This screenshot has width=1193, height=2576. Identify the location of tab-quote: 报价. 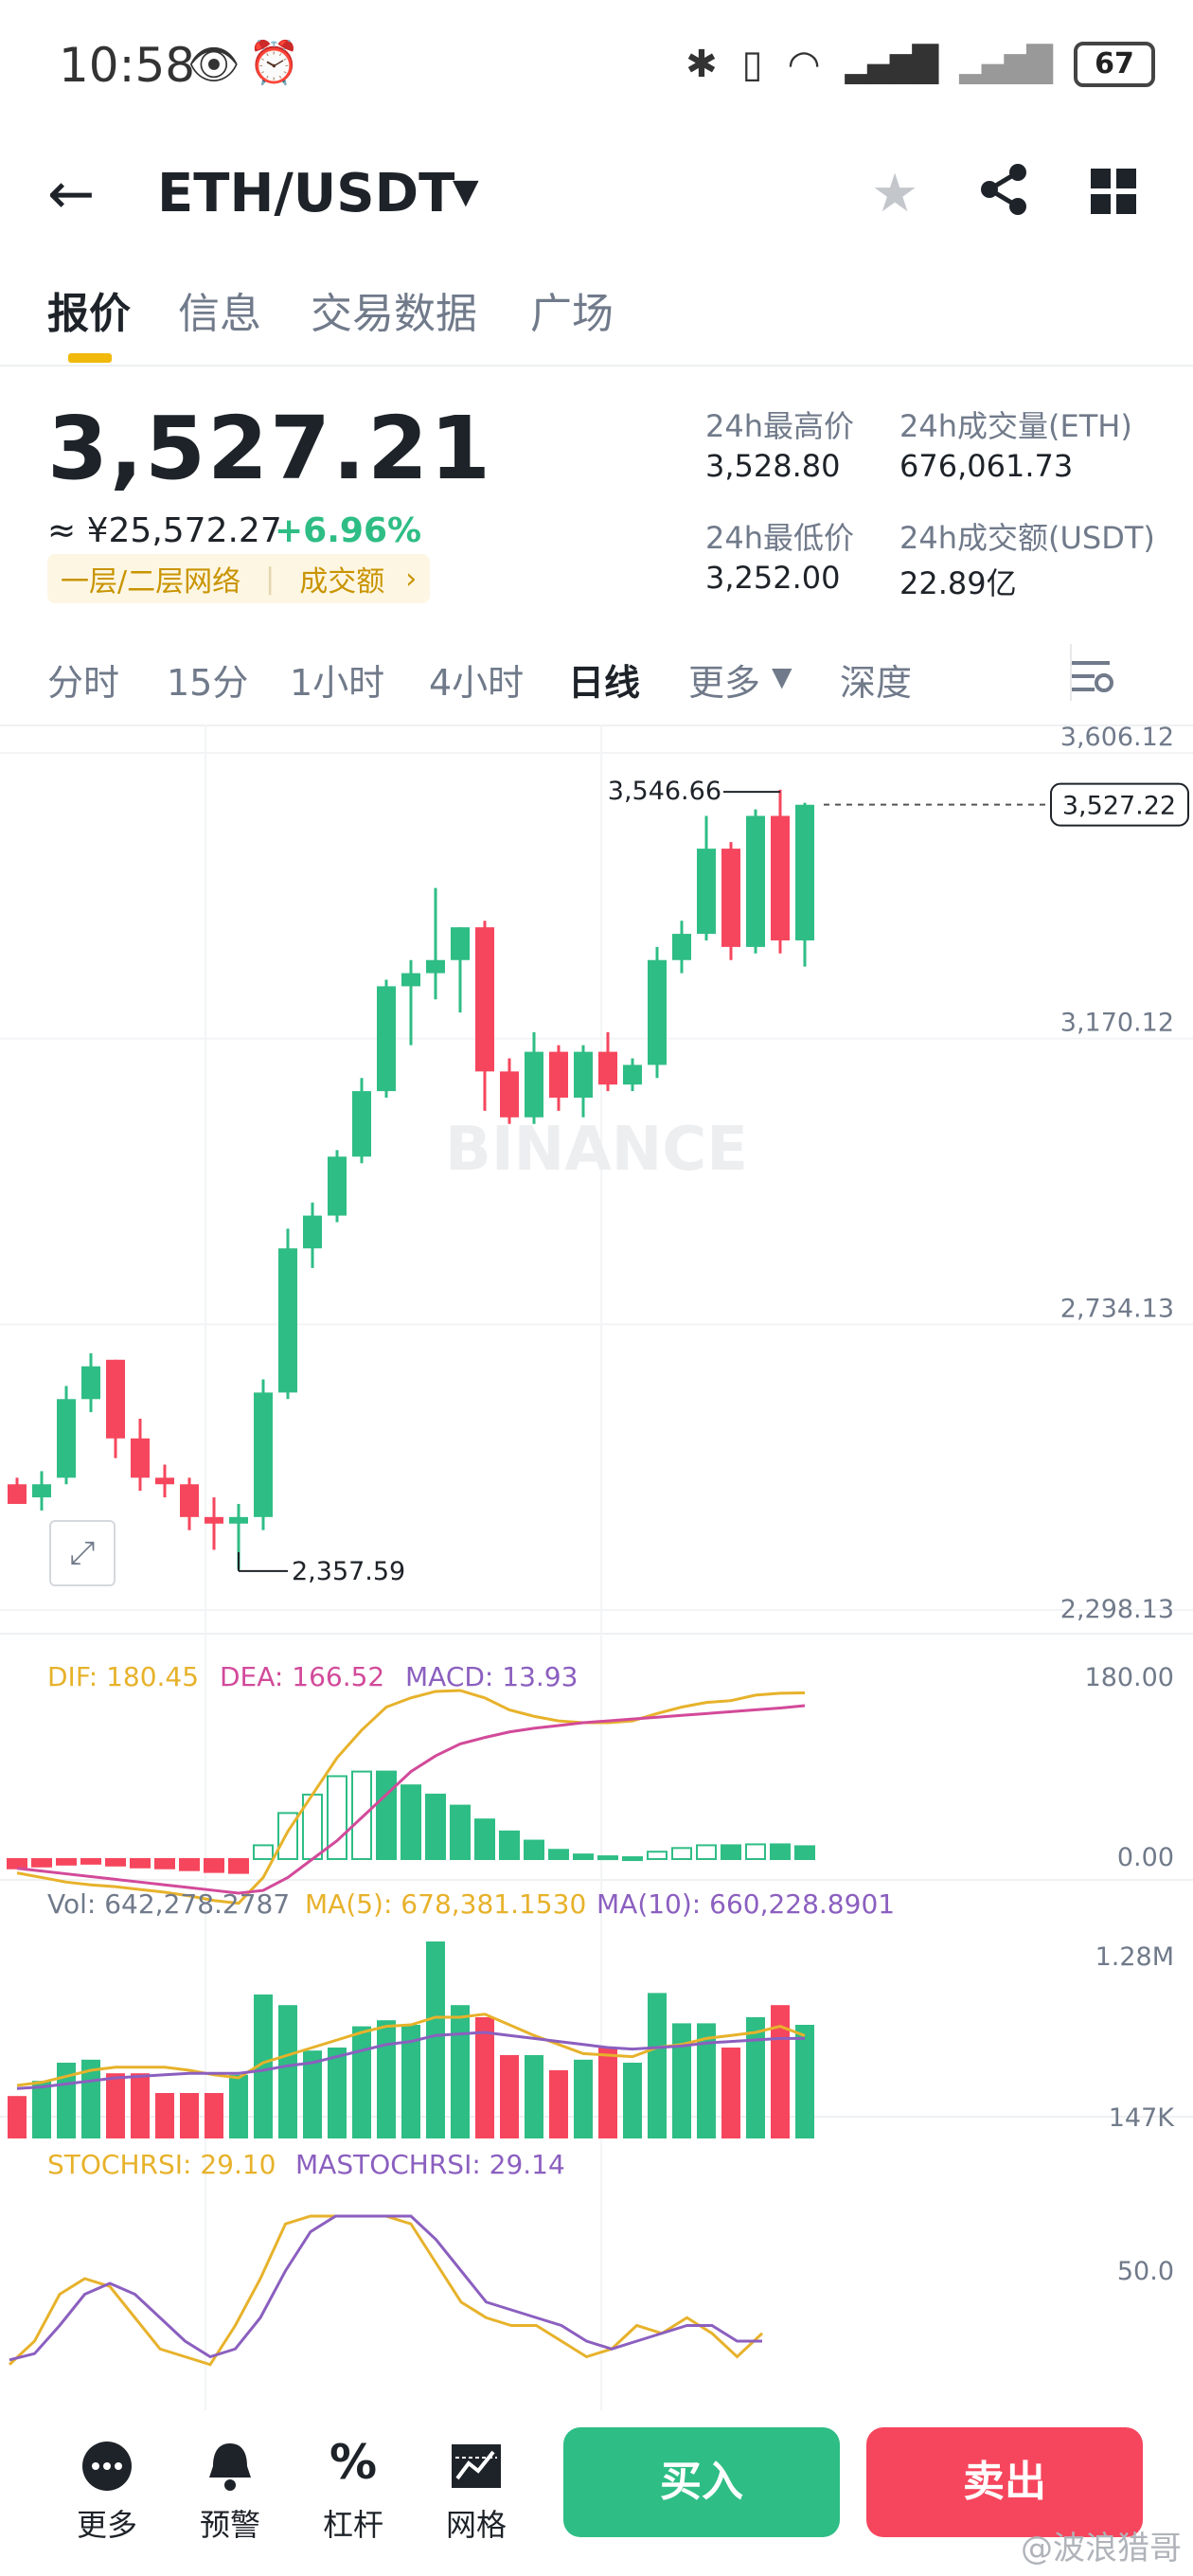
(89, 314).